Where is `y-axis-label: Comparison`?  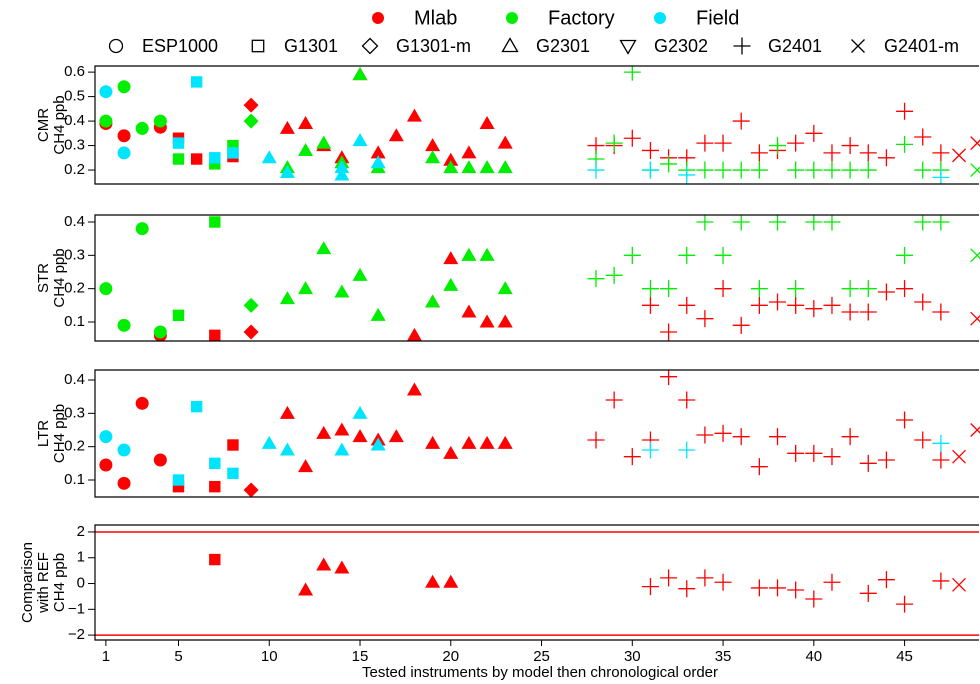 y-axis-label: Comparison is located at coordinates (27, 582).